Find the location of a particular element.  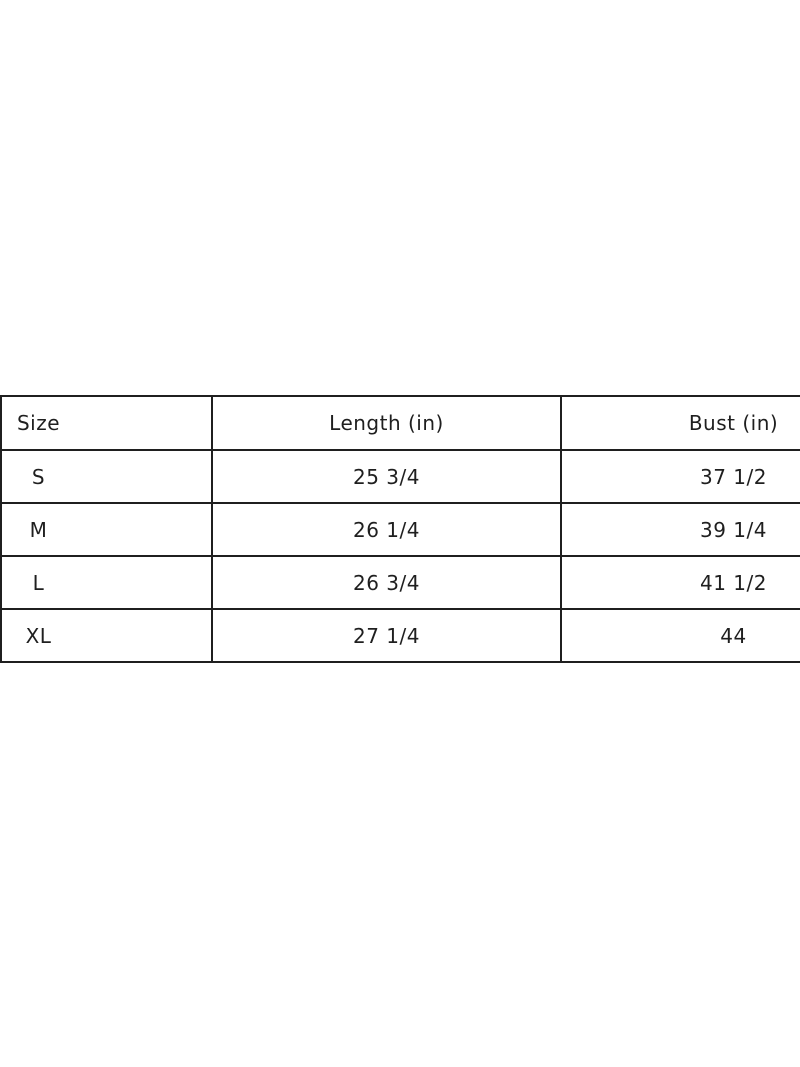

table-row-s: S 25 3/4 37 1/2 is located at coordinates (400, 476).